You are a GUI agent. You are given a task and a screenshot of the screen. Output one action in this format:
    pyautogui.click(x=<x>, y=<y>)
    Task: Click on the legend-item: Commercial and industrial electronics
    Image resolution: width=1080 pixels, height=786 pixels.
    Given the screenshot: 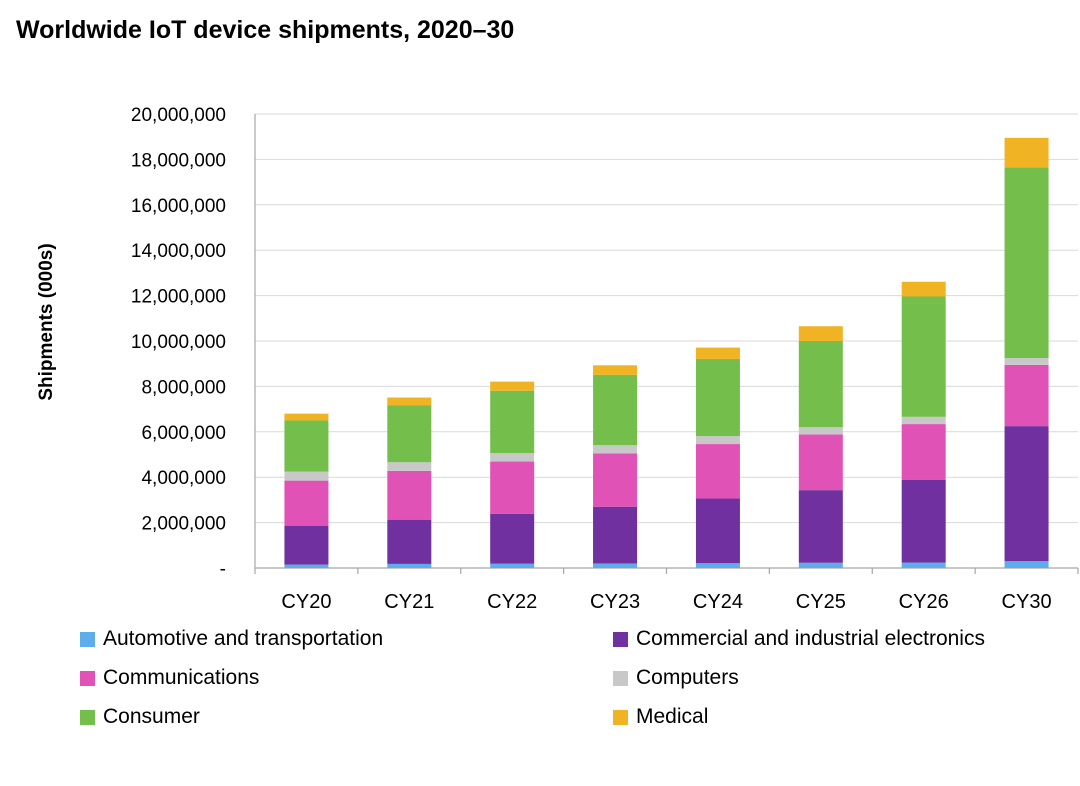 What is the action you would take?
    pyautogui.click(x=836, y=639)
    